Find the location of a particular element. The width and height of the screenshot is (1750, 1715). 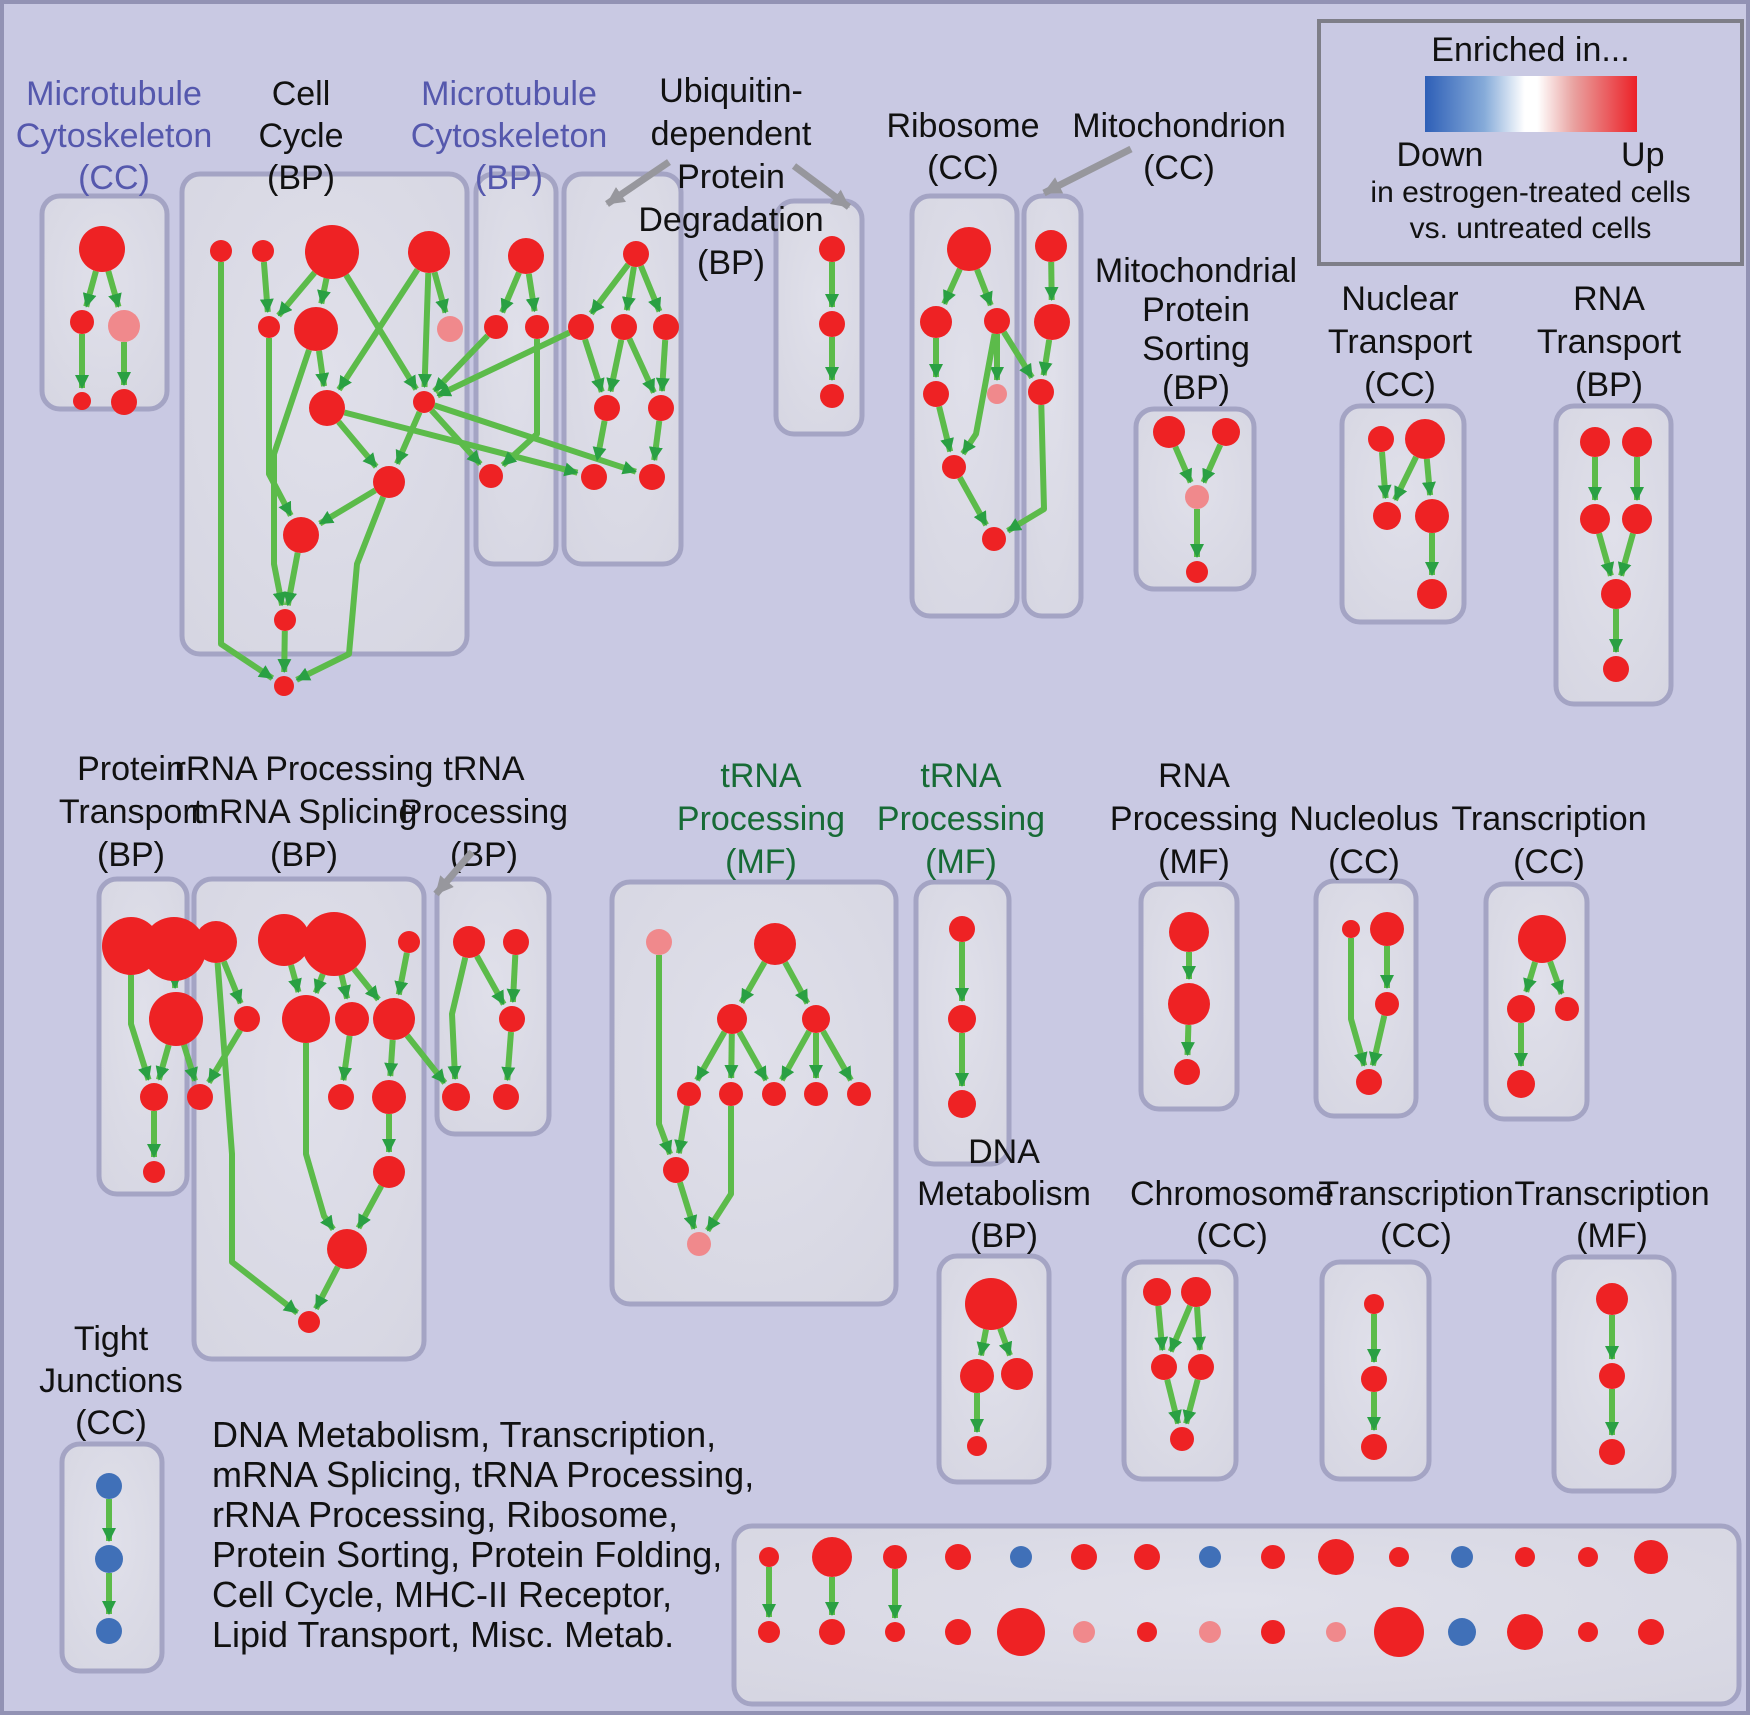

mixed-terms-caption-line: Protein Sorting, Protein Folding, is located at coordinates (467, 1554).